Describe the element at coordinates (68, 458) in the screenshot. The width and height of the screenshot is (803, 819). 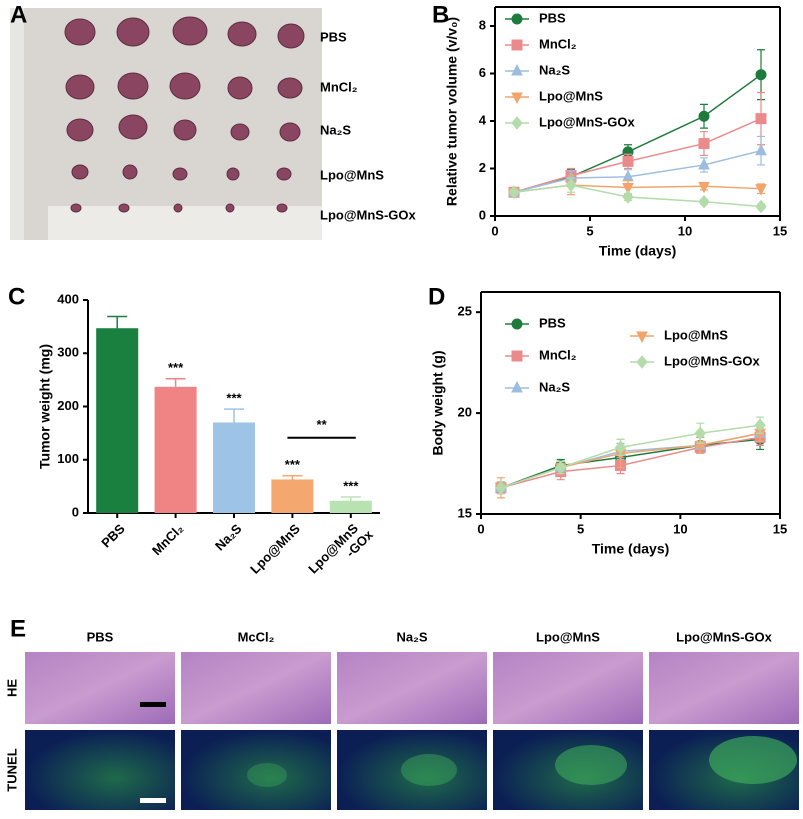
I see `y-tick-label: 100` at that location.